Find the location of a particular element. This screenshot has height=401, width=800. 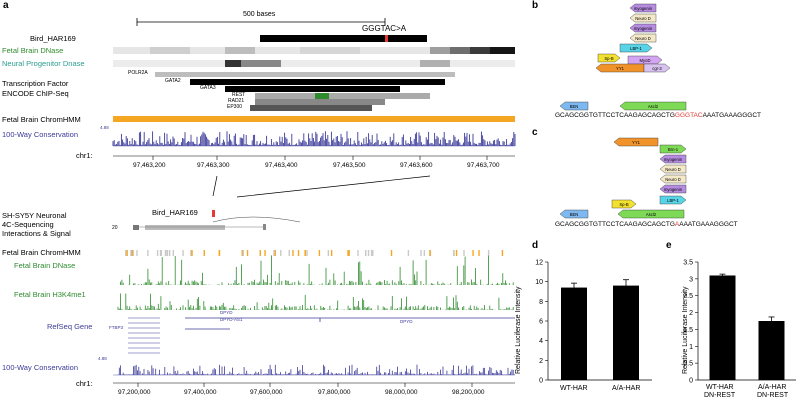

chart-e-cat-1-line1: A/A-HAR is located at coordinates (772, 387).